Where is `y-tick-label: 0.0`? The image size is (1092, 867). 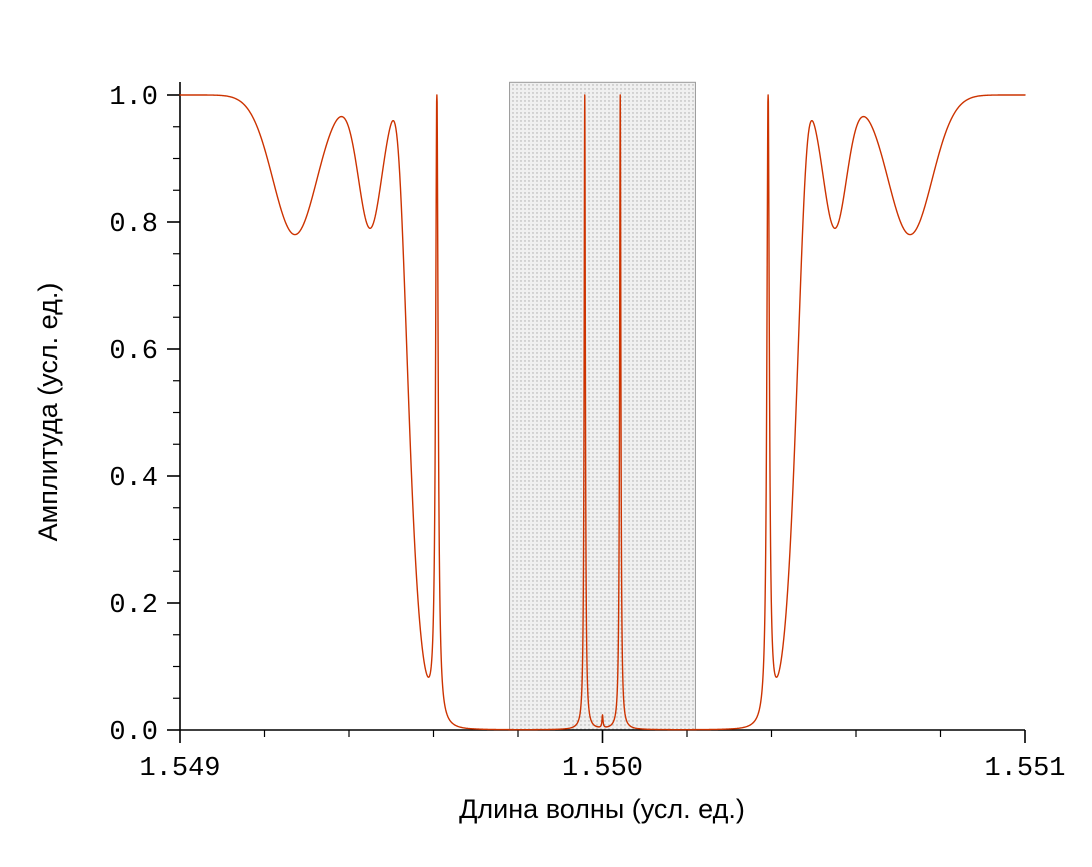
y-tick-label: 0.0 is located at coordinates (133, 733).